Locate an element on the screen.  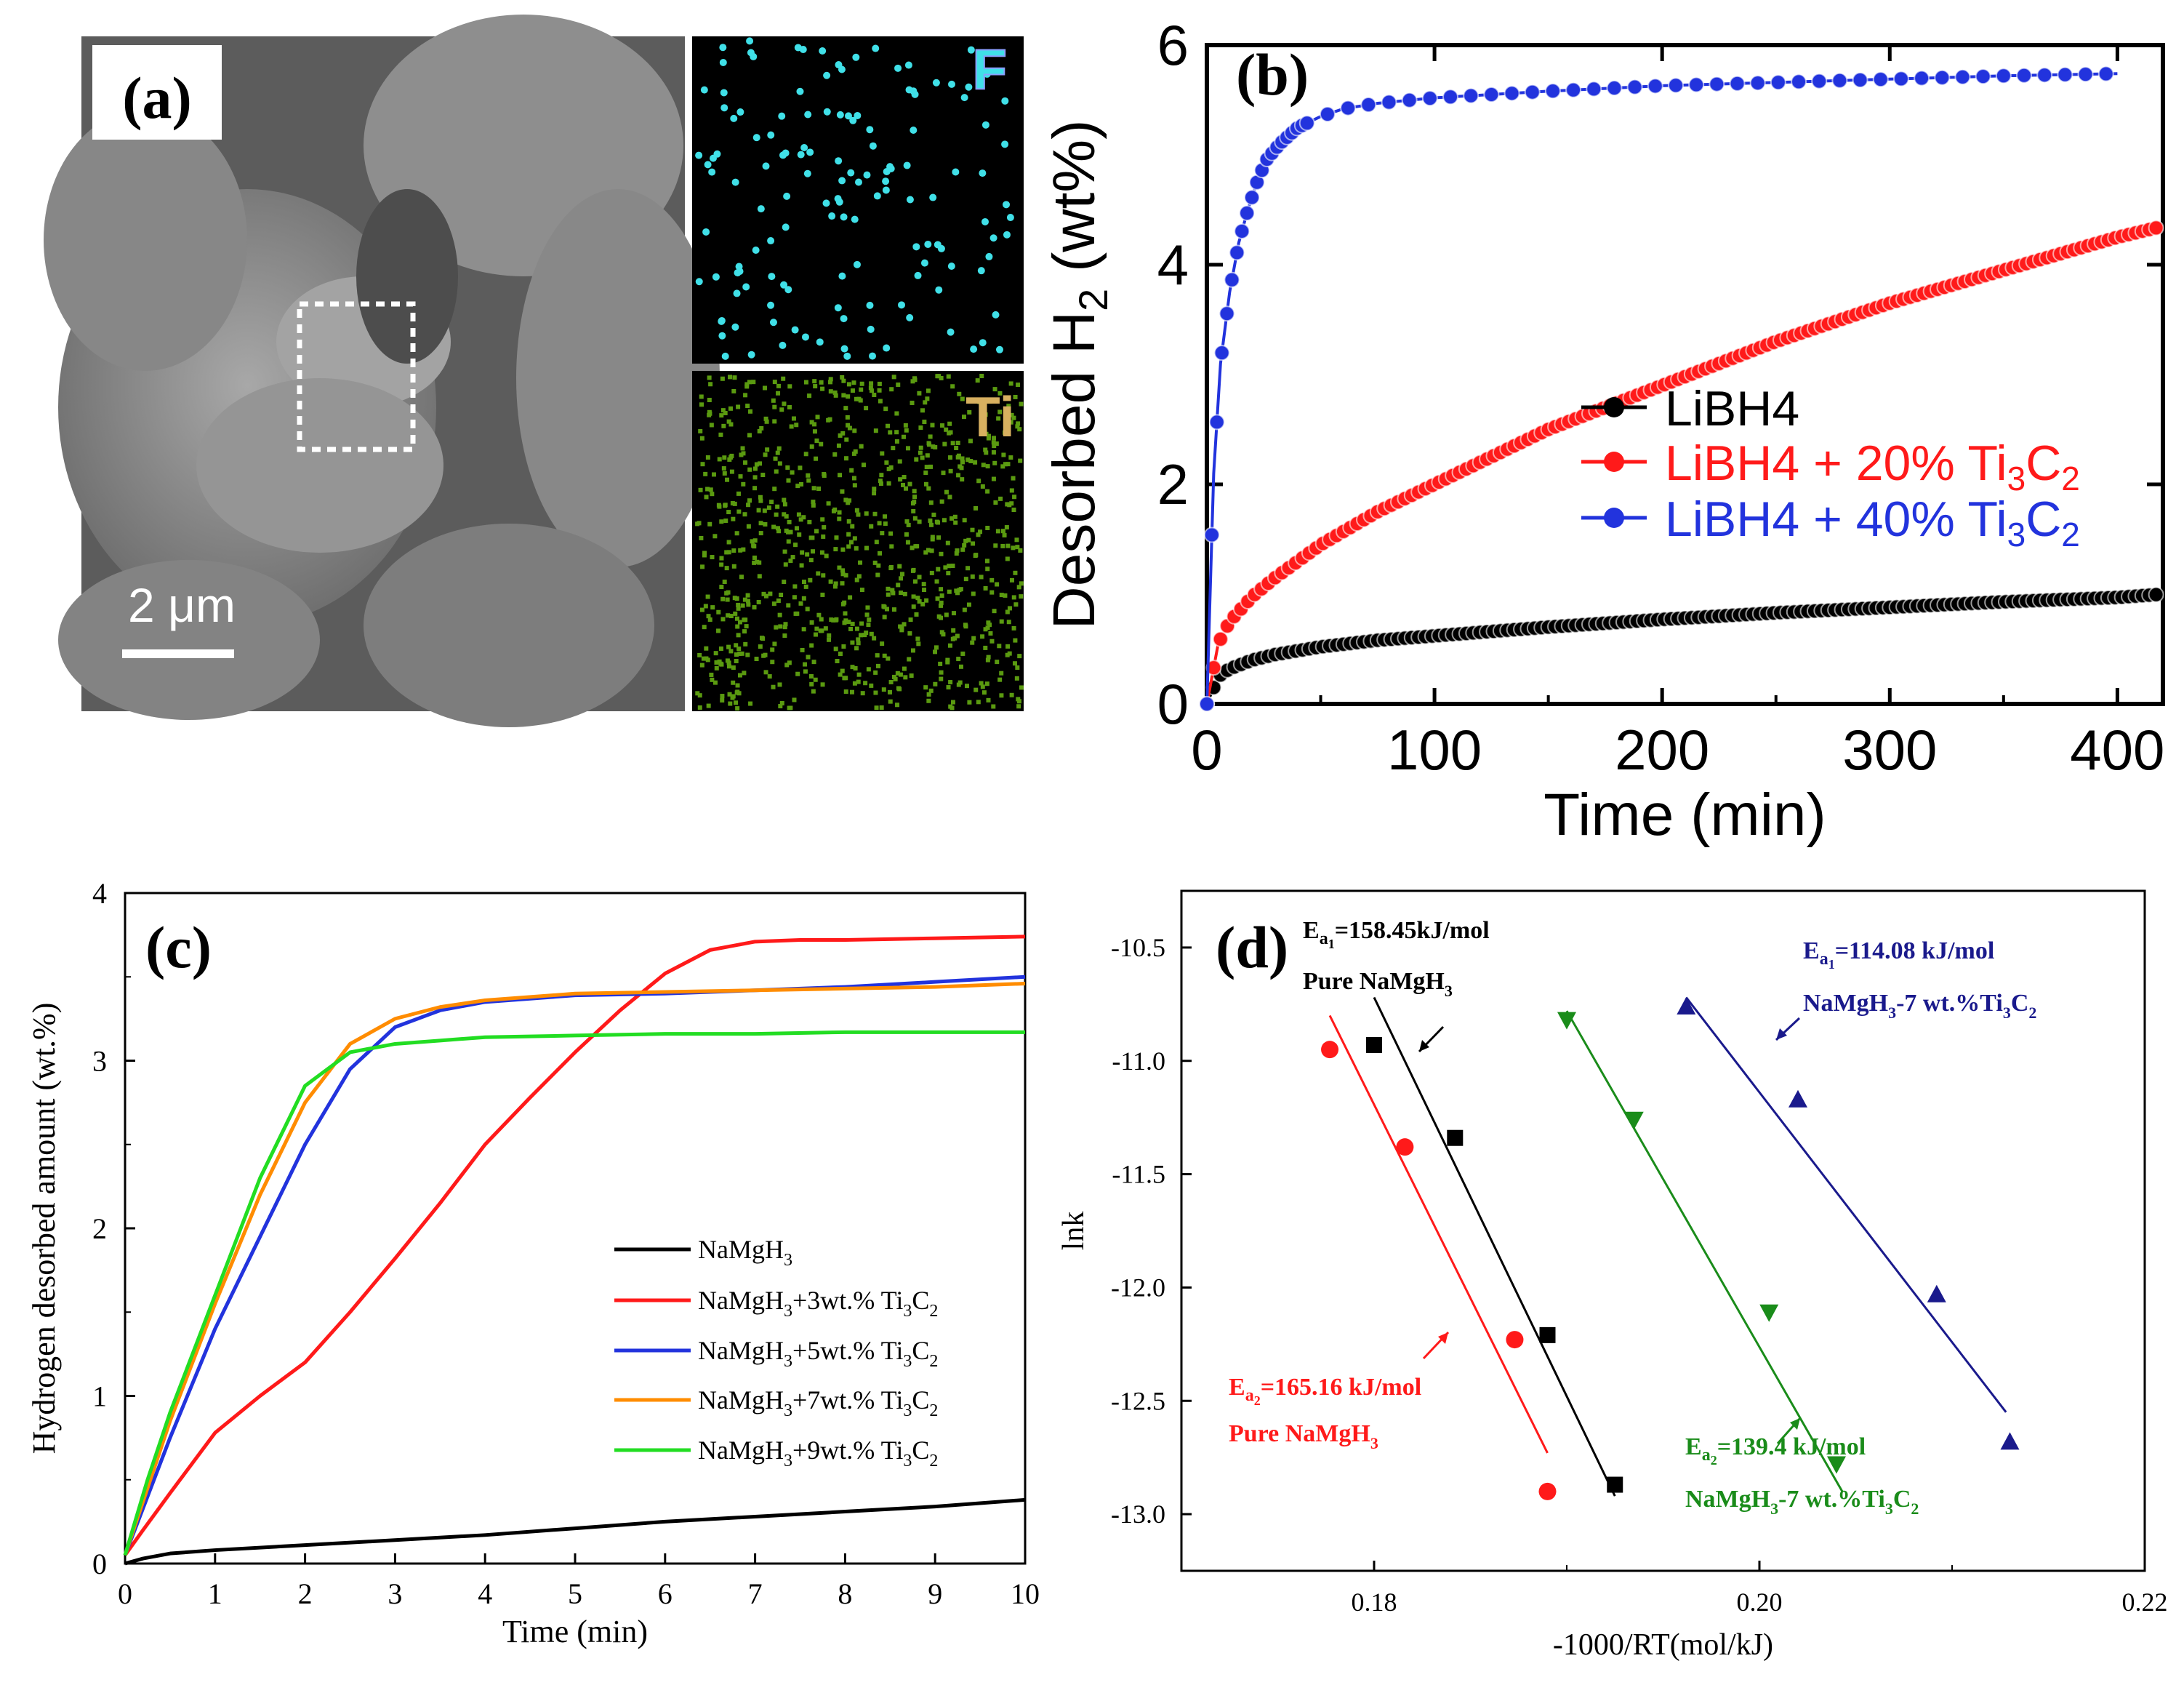
panel-d-ytick-label: -11.0 is located at coordinates (1138, 1061).